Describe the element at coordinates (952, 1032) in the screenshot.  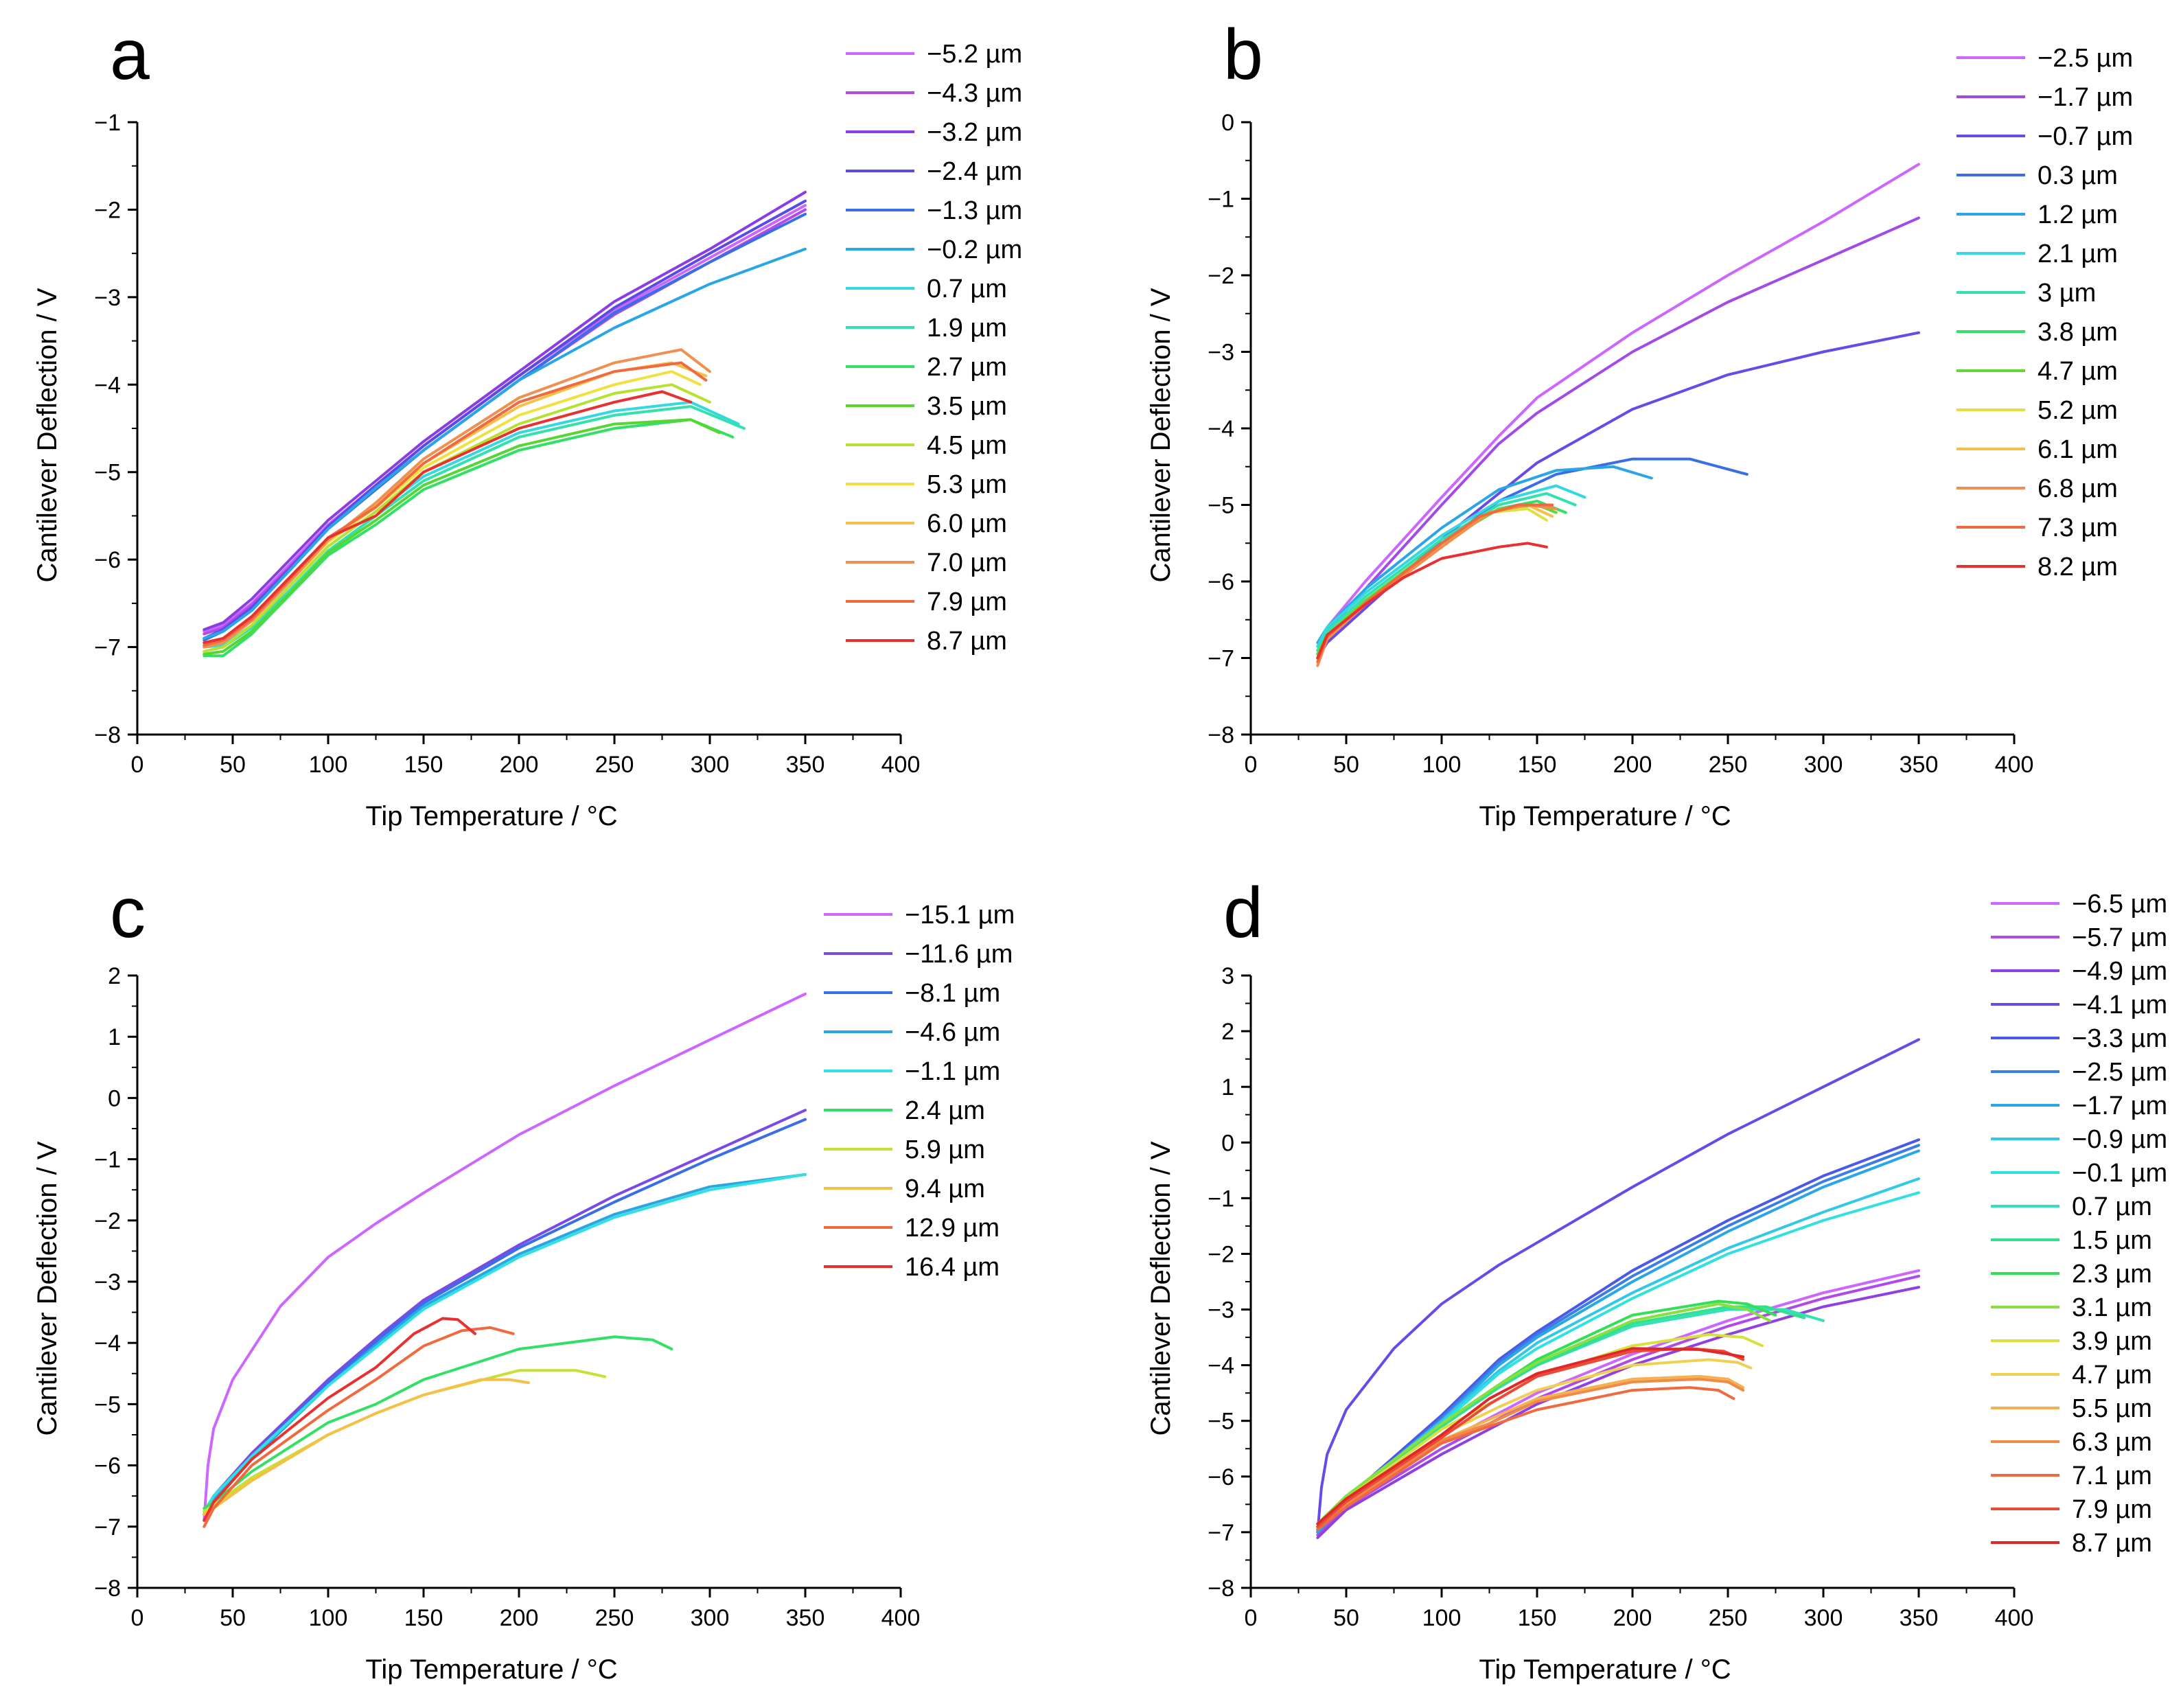
I see `legend-label: −4.6 µm` at that location.